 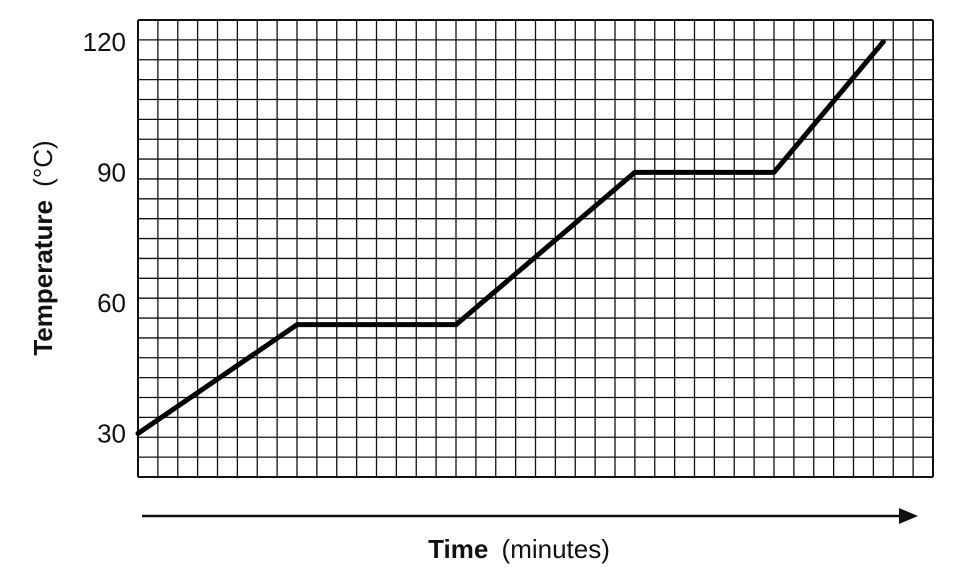 I want to click on x-axis-title: Time (minutes), so click(x=519, y=549).